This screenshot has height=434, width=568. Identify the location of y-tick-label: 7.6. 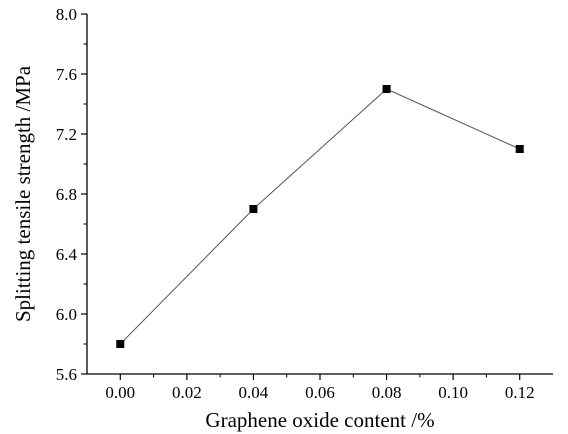
(66, 74).